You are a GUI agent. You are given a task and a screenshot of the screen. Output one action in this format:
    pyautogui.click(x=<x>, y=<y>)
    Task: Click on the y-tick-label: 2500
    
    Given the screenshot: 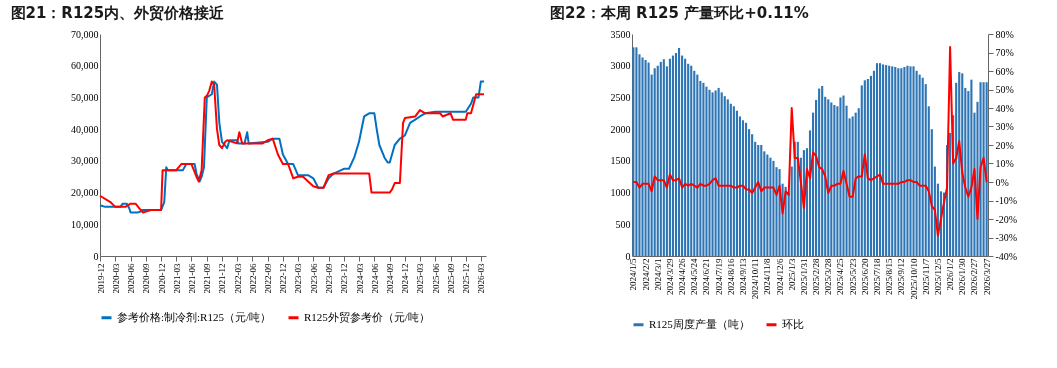 What is the action you would take?
    pyautogui.click(x=620, y=97)
    